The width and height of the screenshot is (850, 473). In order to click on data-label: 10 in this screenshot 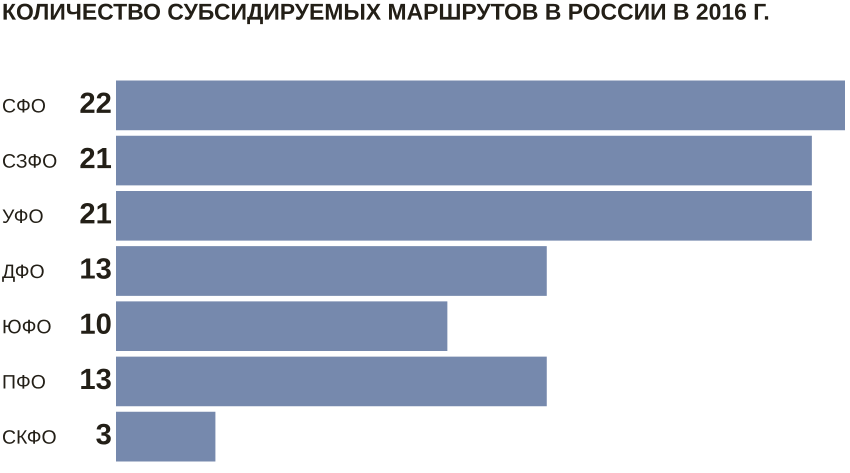, I will do `click(96, 323)`.